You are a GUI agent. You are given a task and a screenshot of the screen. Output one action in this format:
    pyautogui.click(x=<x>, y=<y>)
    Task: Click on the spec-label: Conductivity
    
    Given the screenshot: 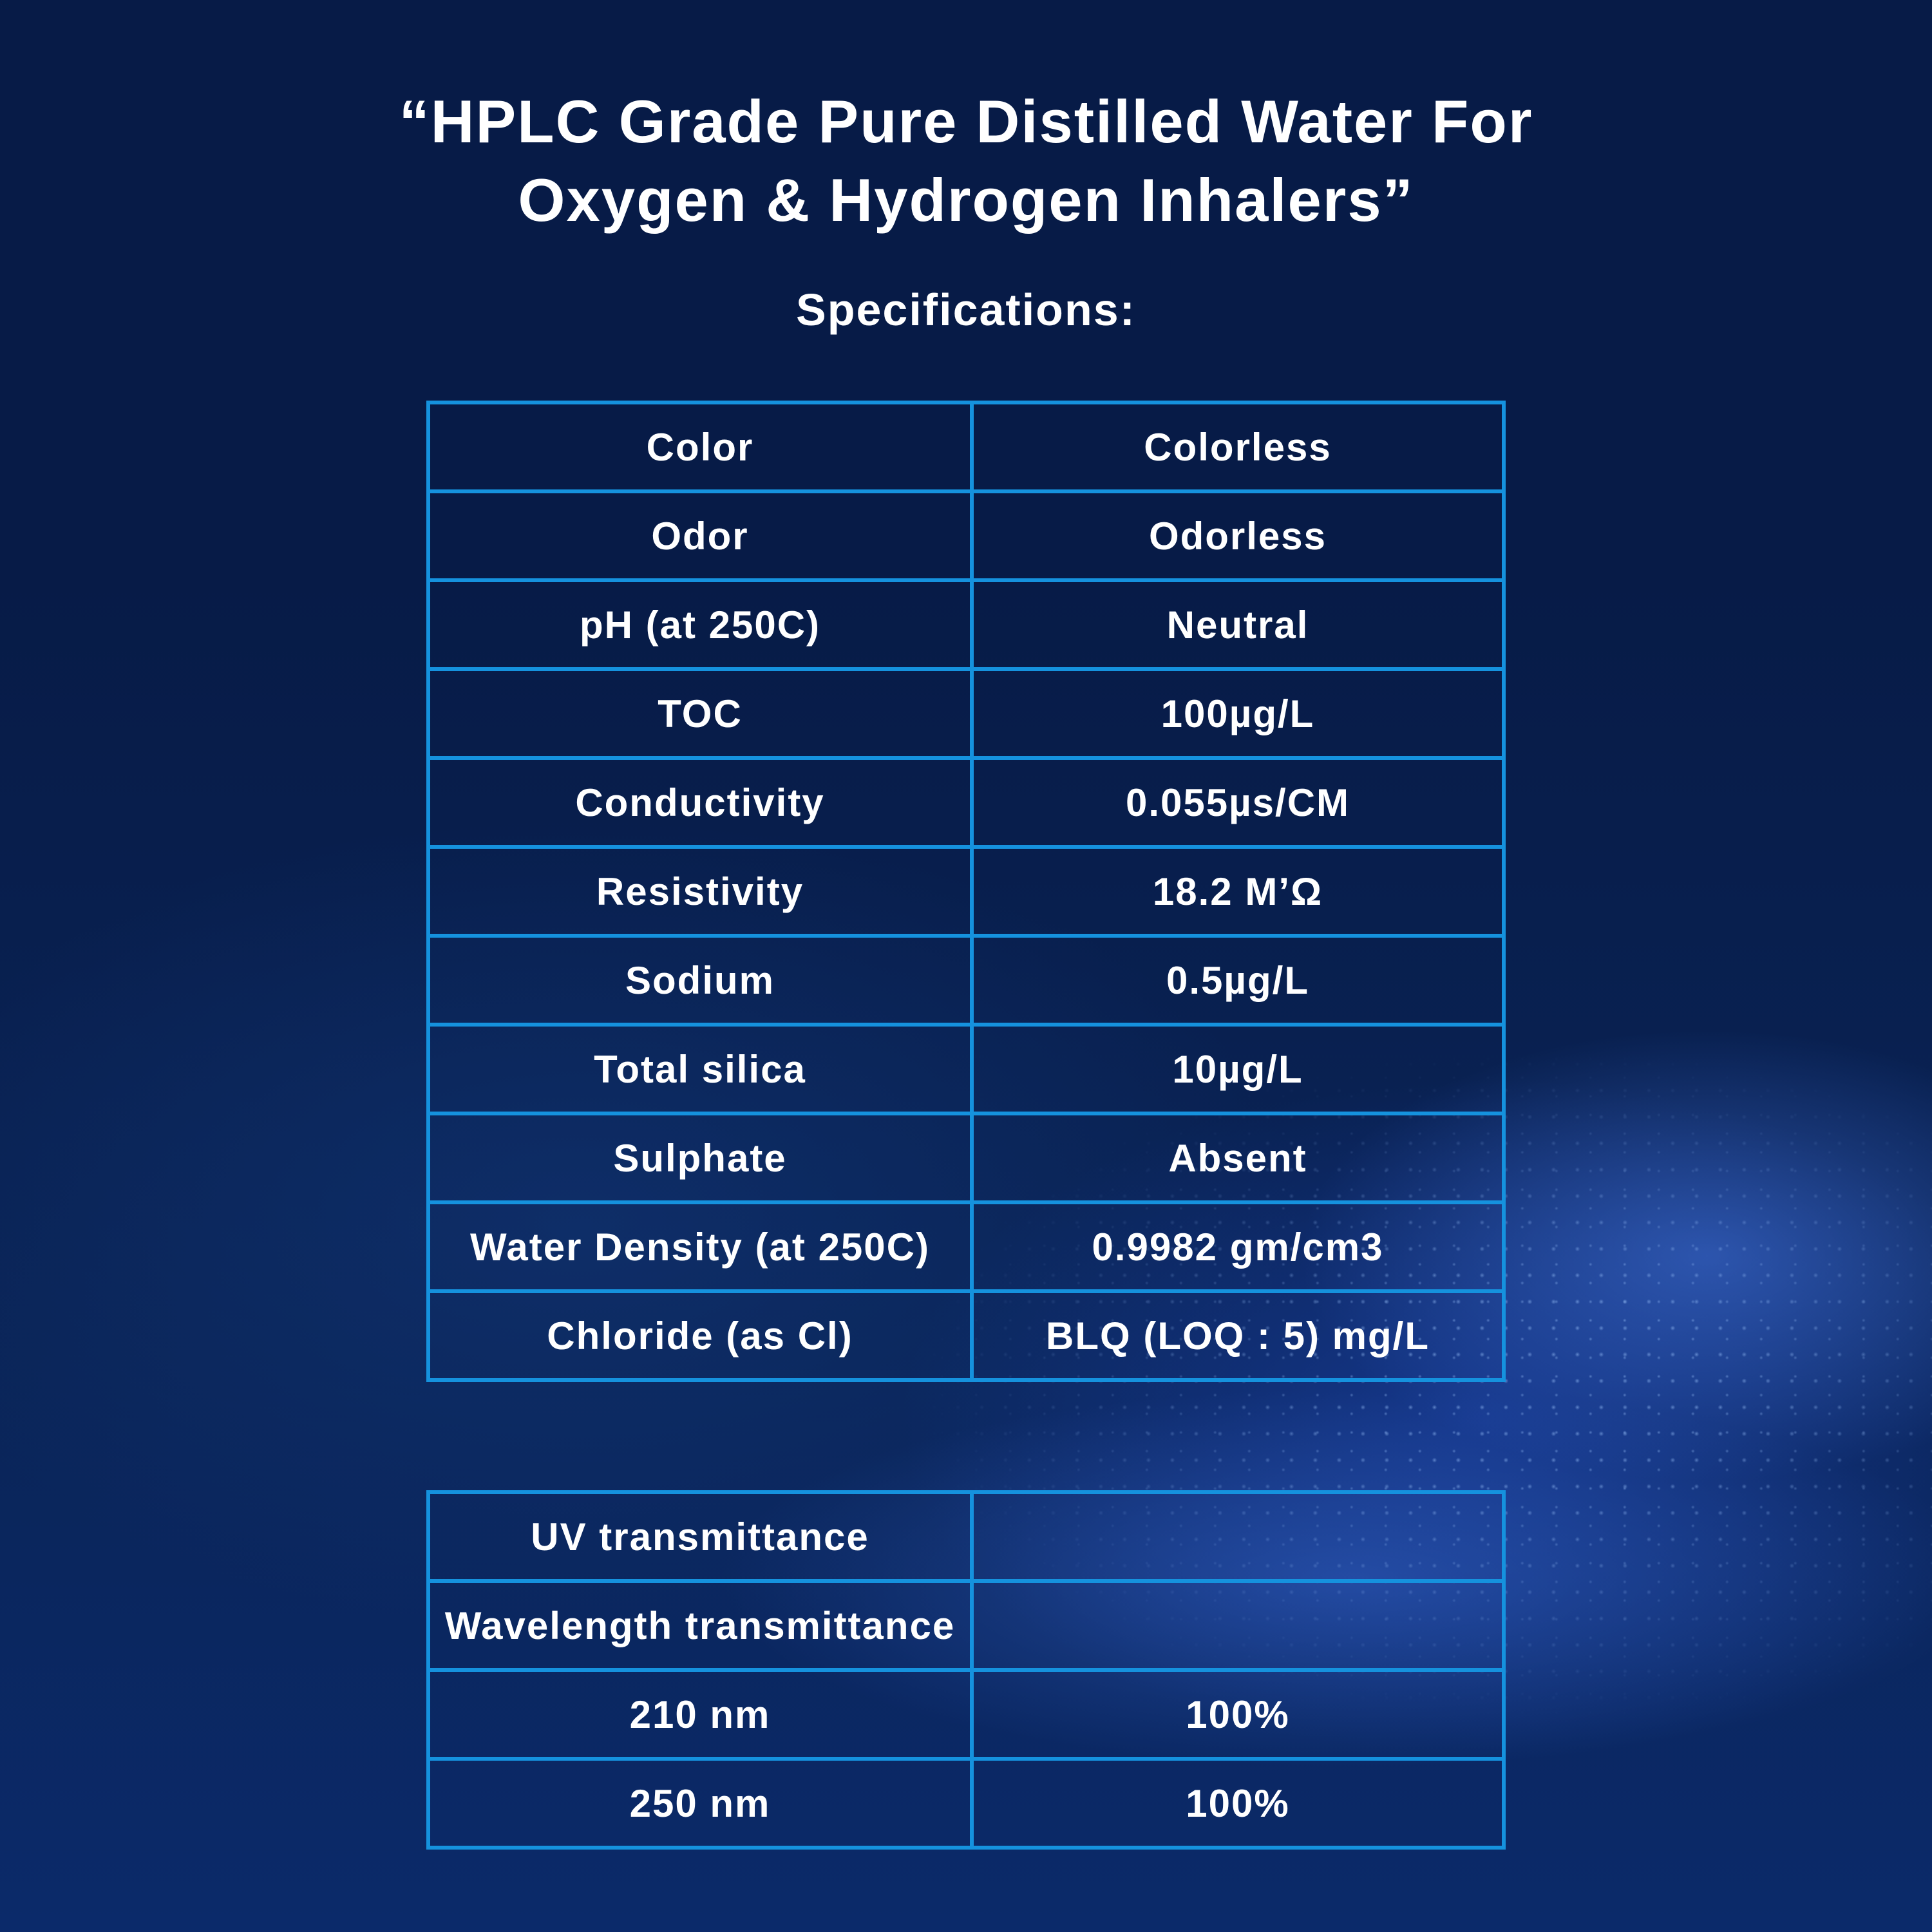 What is the action you would take?
    pyautogui.click(x=700, y=803)
    